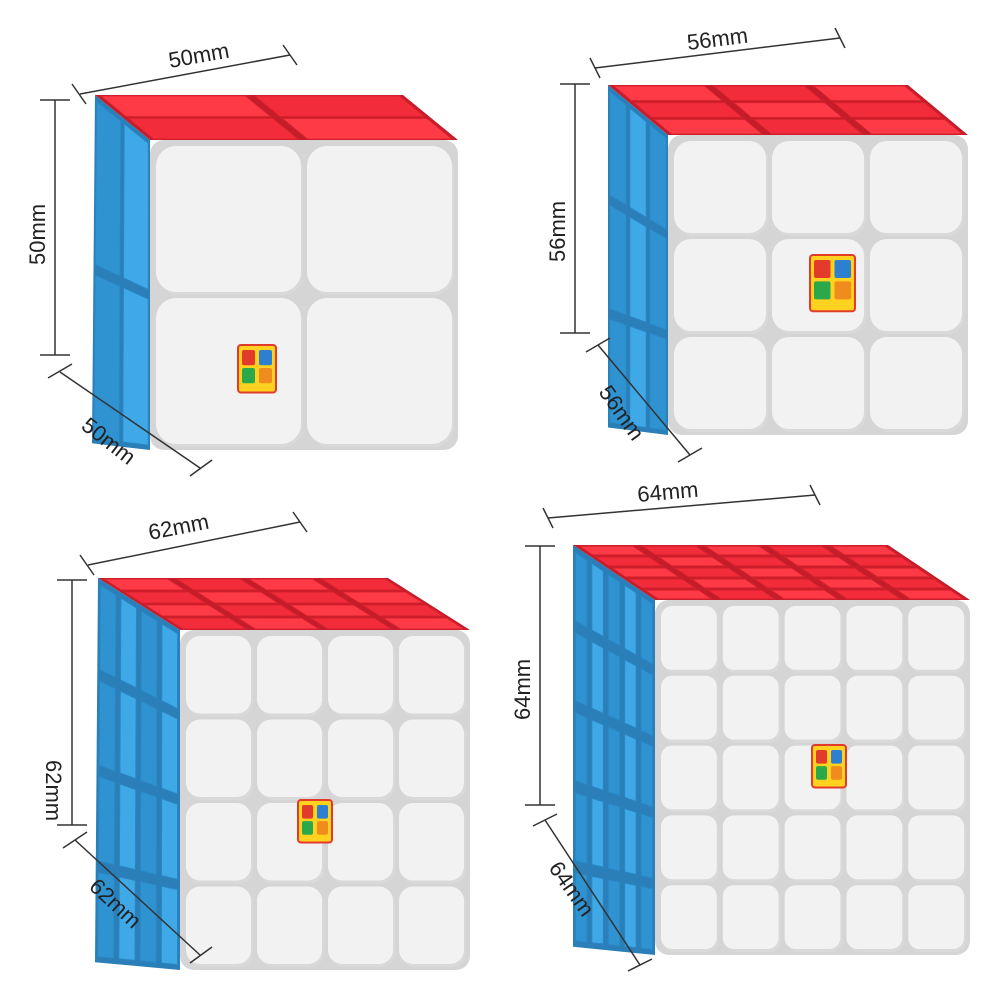  What do you see at coordinates (53, 790) in the screenshot?
I see `side-dimension-label: 62mm` at bounding box center [53, 790].